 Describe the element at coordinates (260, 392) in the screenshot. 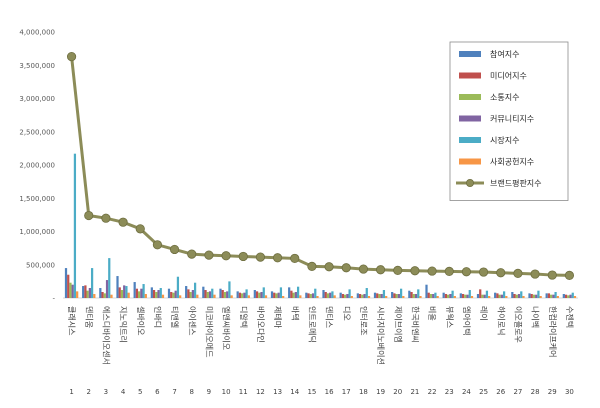

I see `x-rank-label: 12` at that location.